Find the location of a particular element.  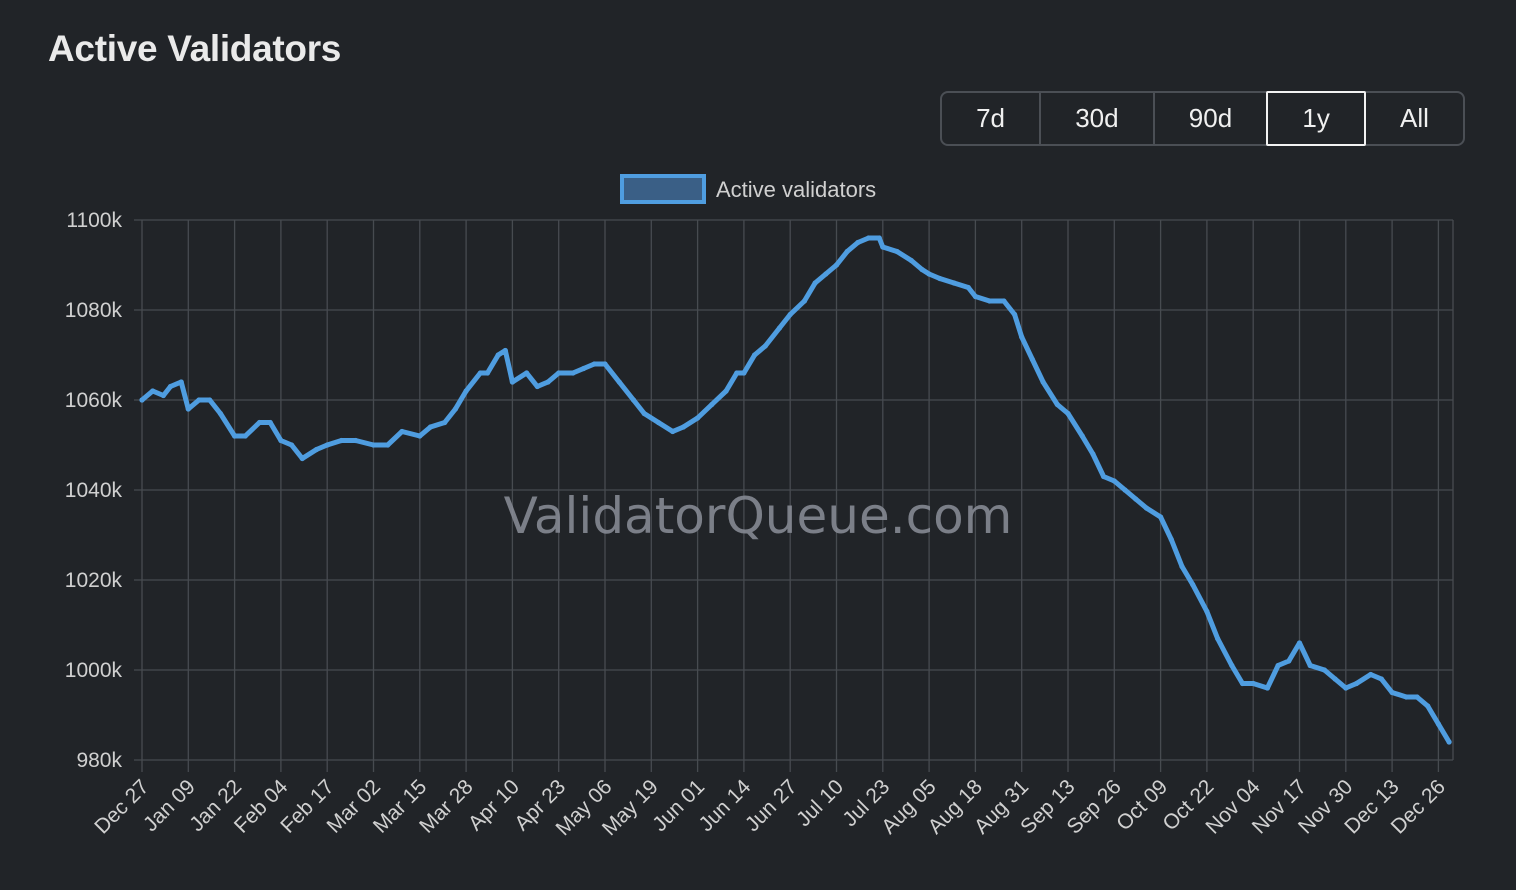

range-button-all: All is located at coordinates (1414, 118).